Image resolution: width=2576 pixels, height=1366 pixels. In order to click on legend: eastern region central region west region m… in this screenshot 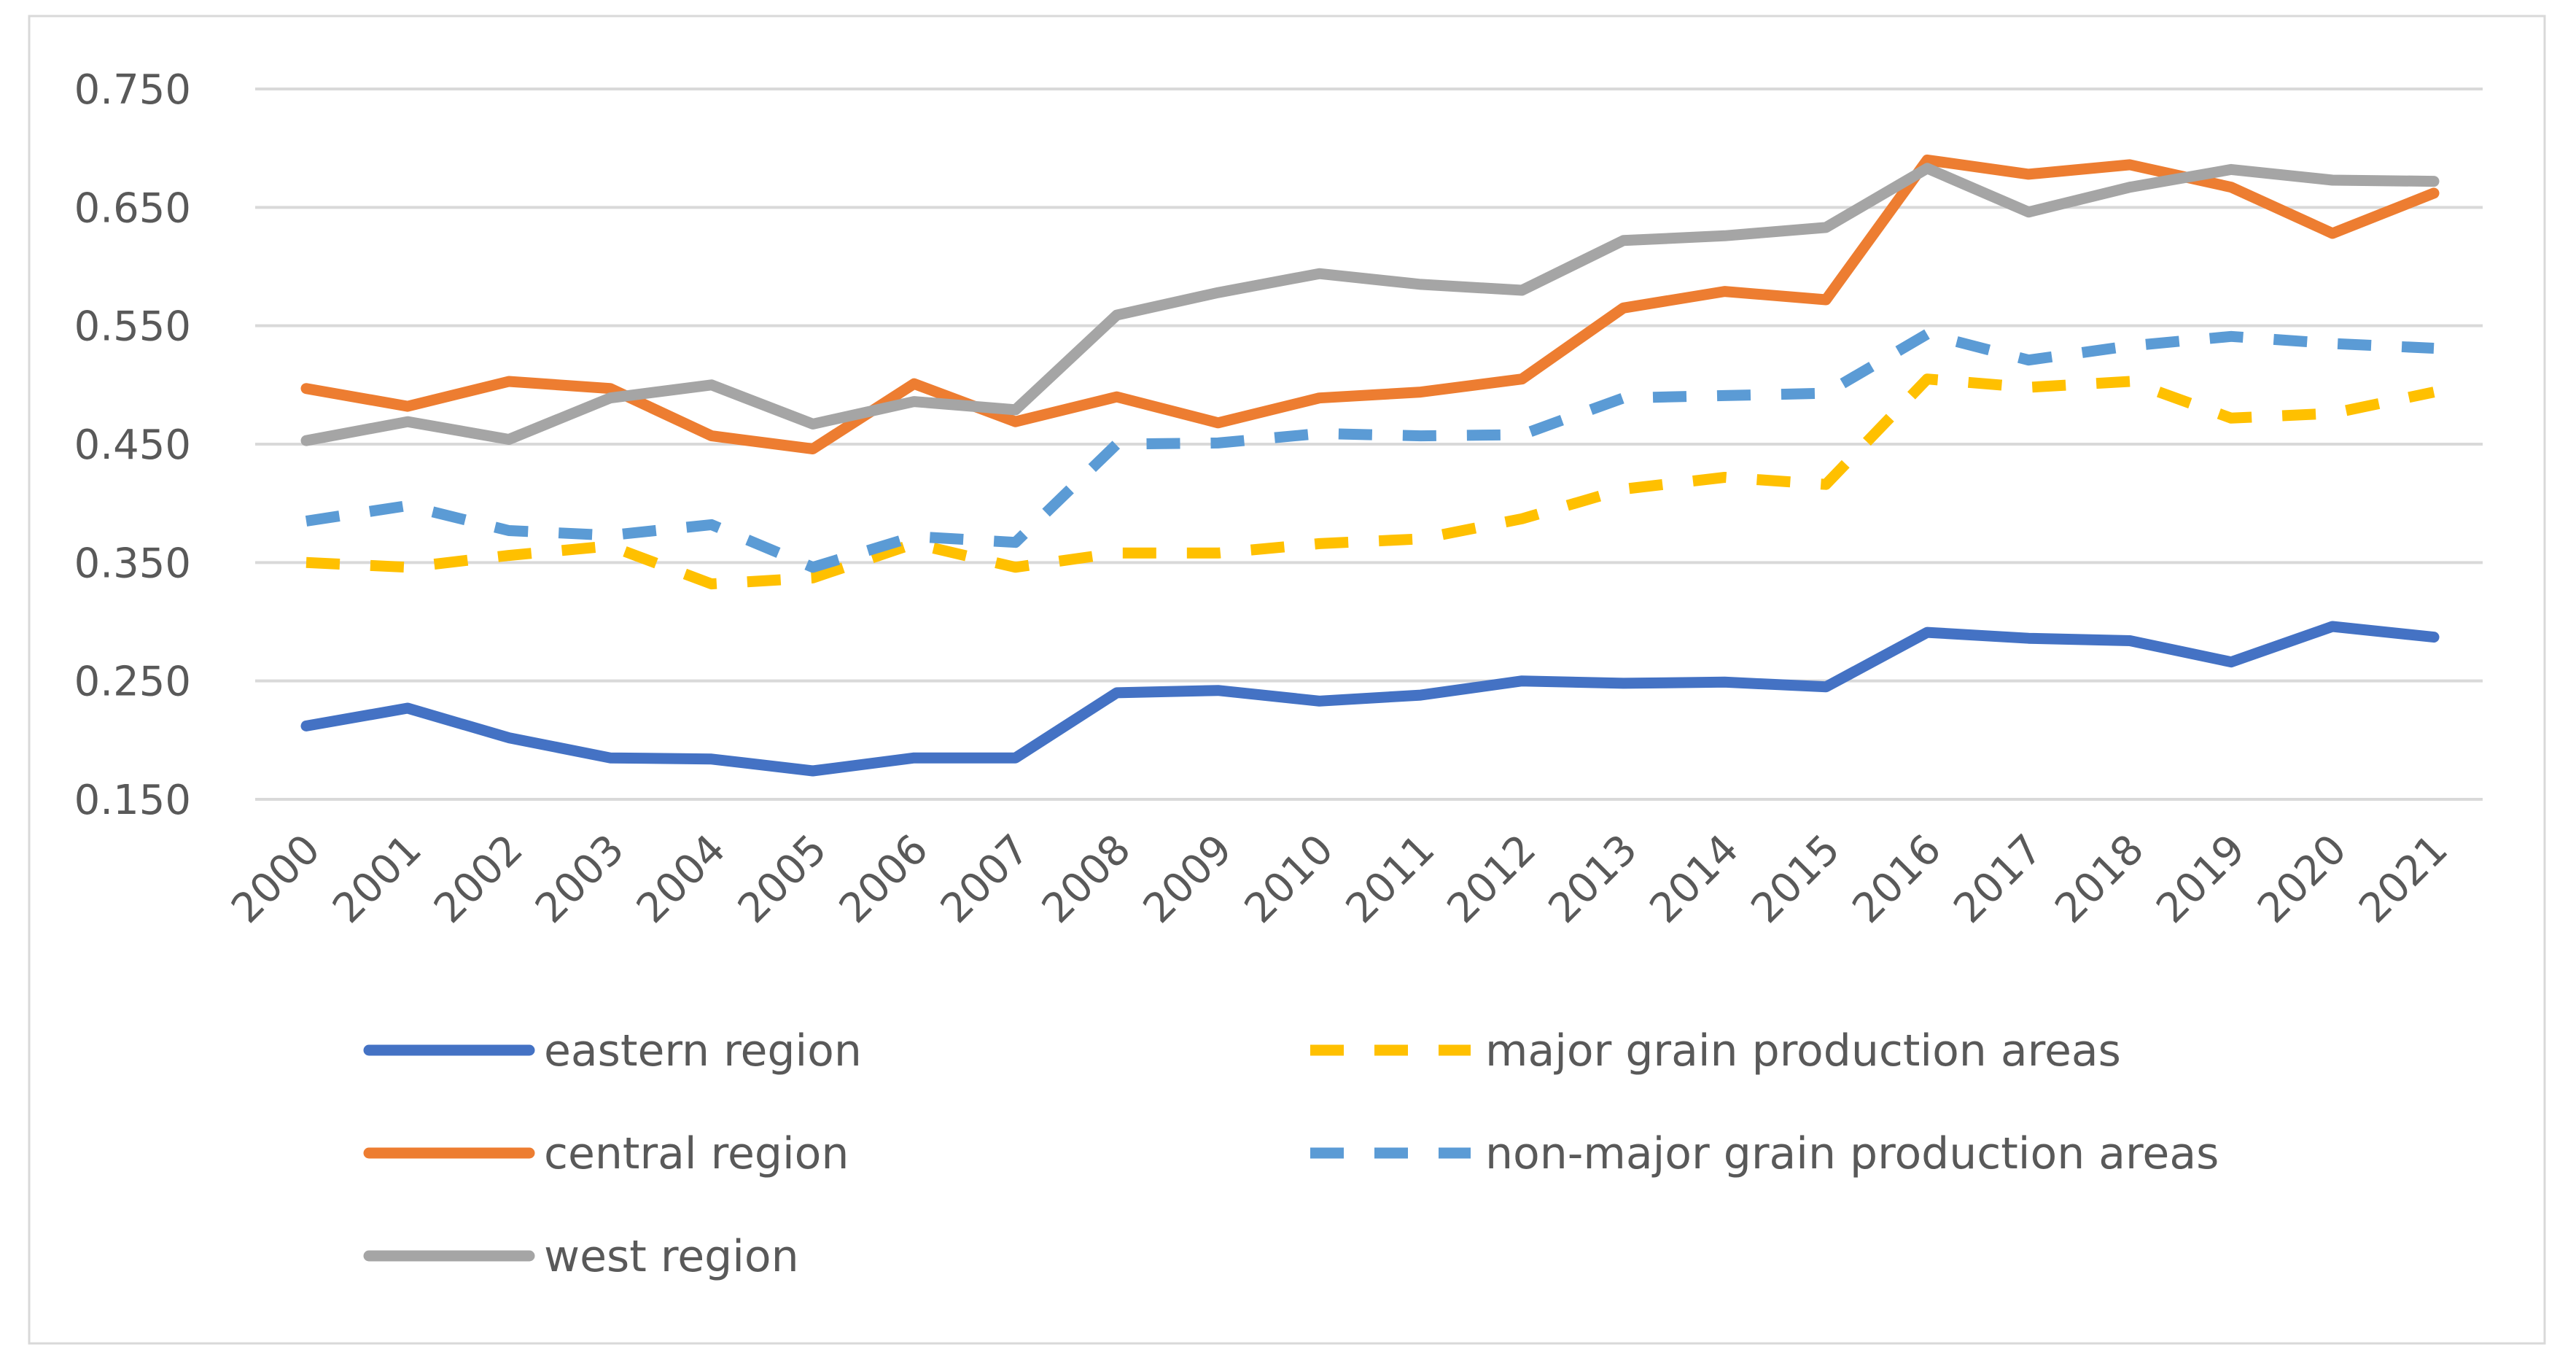, I will do `click(1291, 1153)`.